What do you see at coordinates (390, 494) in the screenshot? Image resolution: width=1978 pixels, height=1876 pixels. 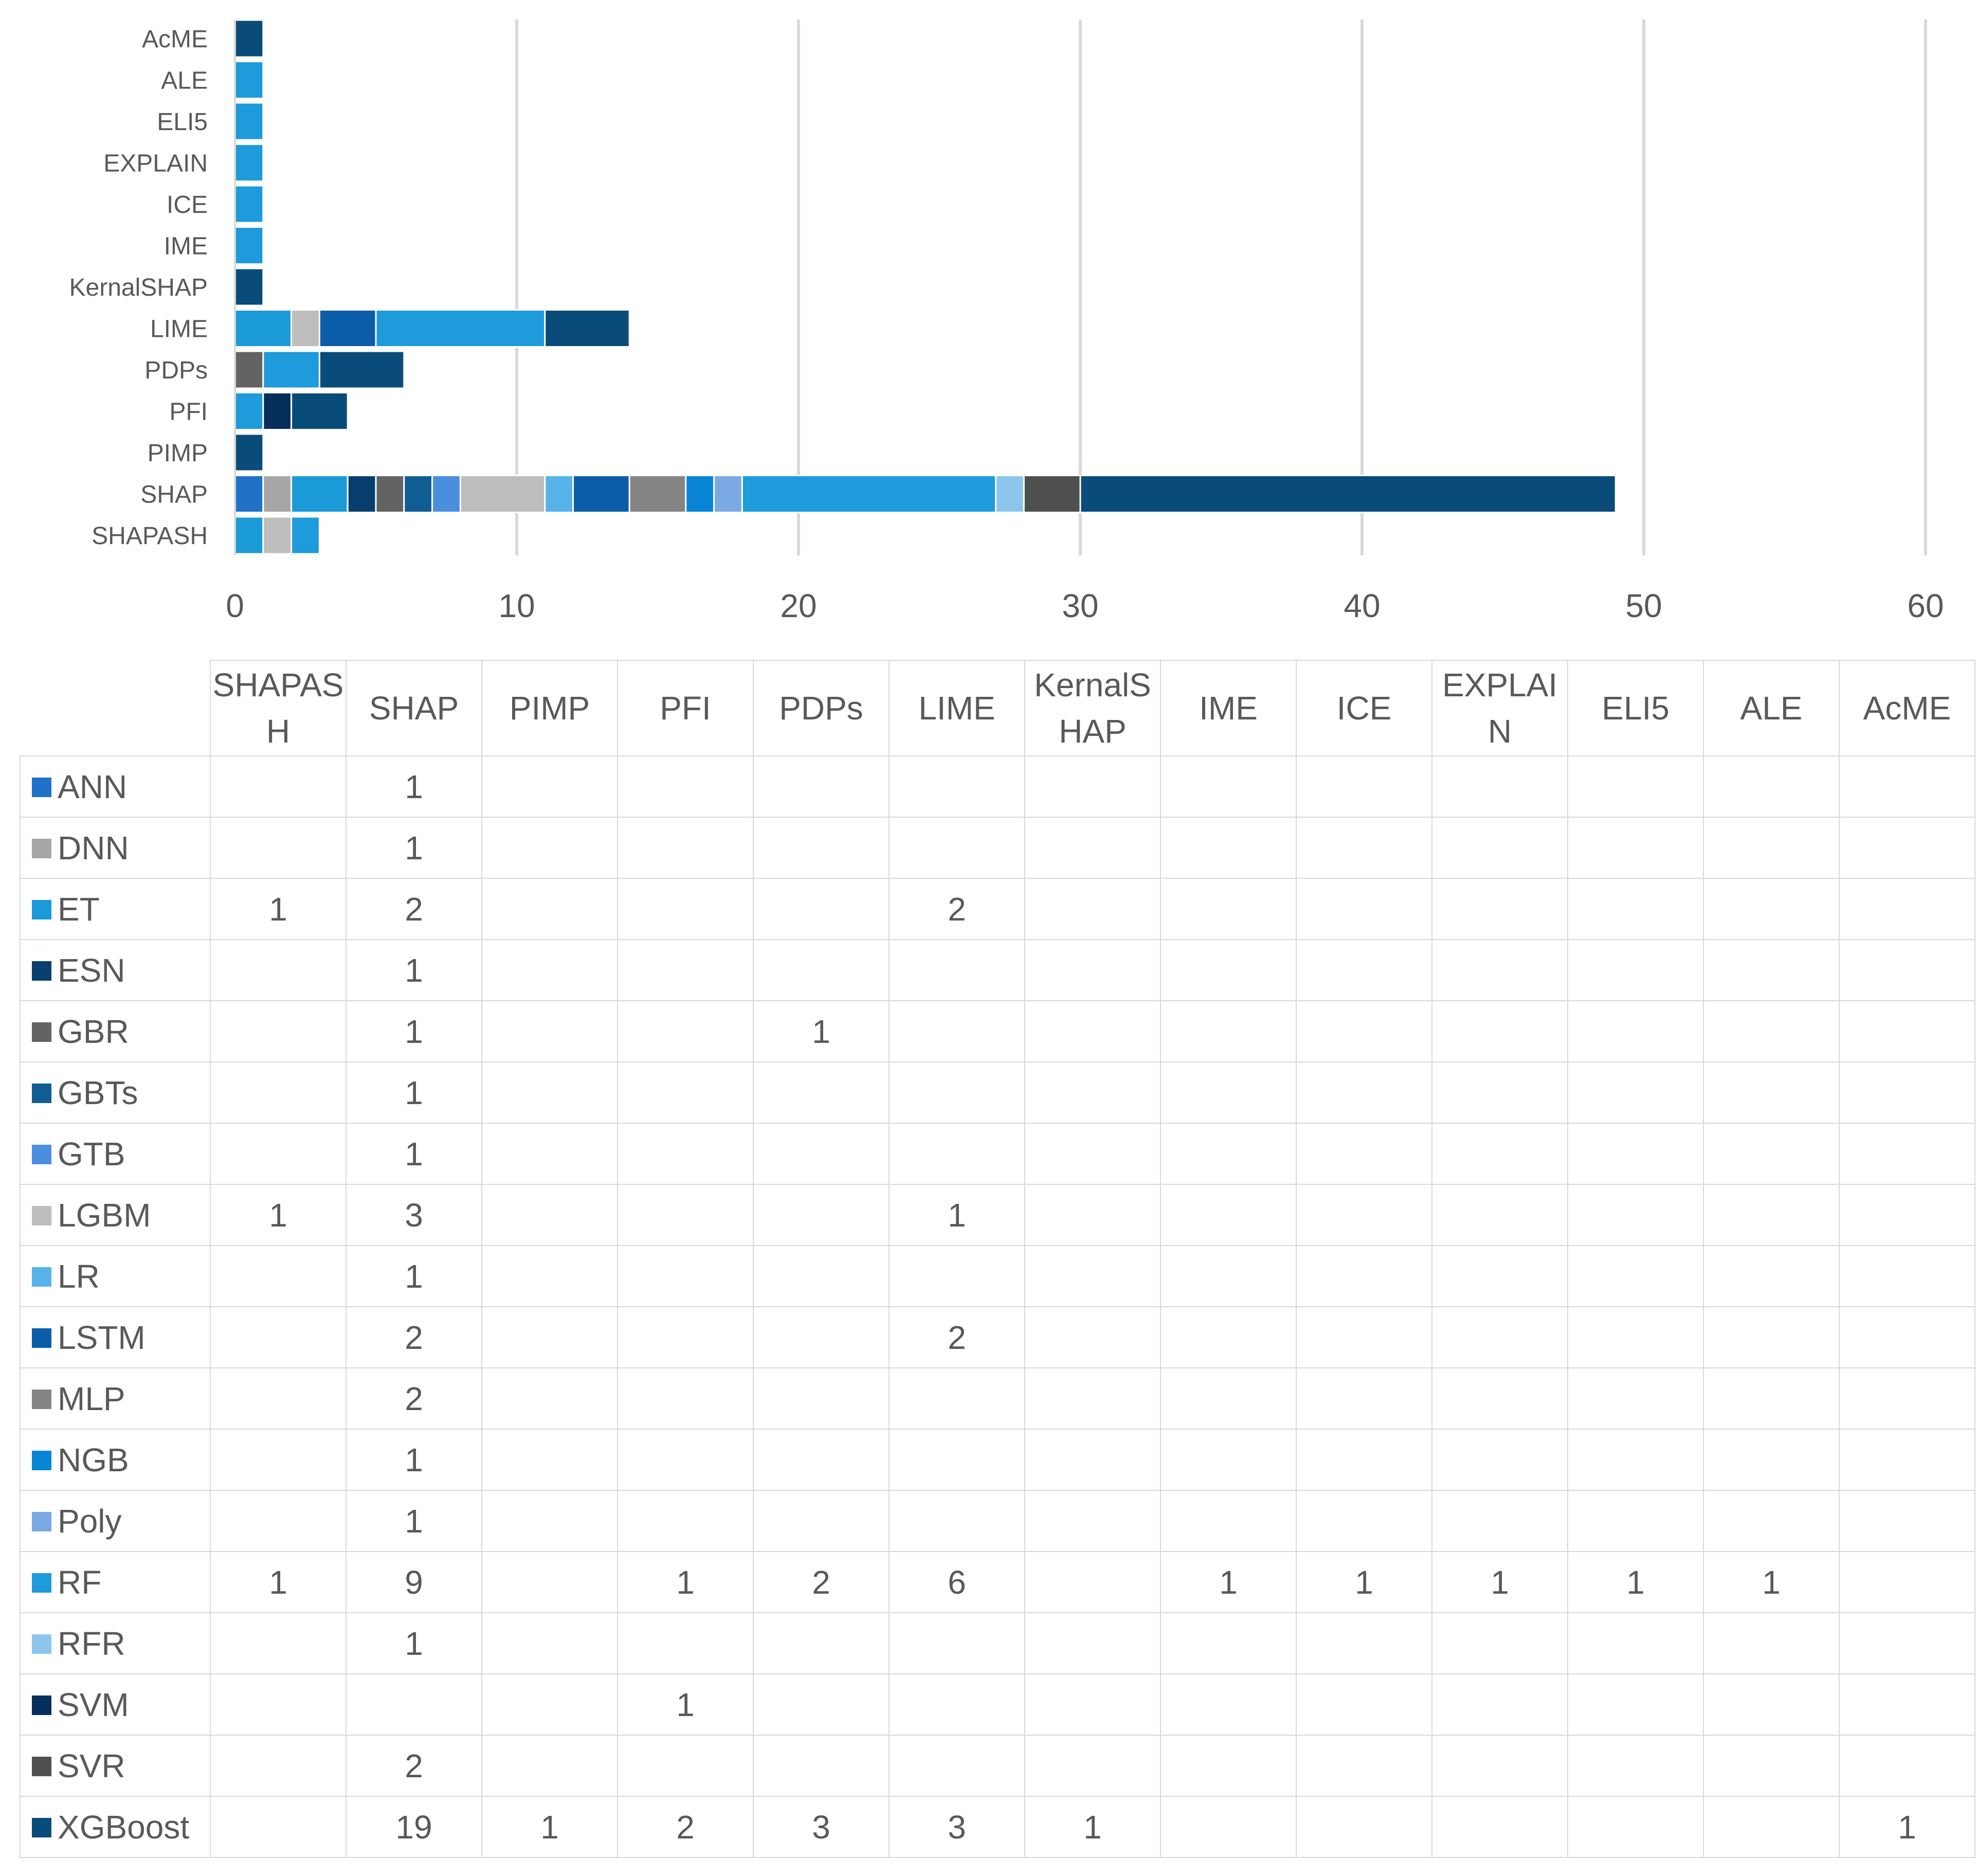 I see `bar-segment-SHAP-GBR` at bounding box center [390, 494].